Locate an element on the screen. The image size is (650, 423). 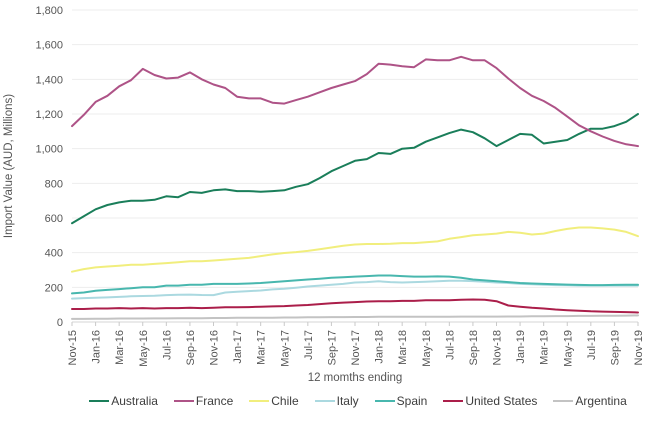
x-tick-label: Nov-18 is located at coordinates (498, 347).